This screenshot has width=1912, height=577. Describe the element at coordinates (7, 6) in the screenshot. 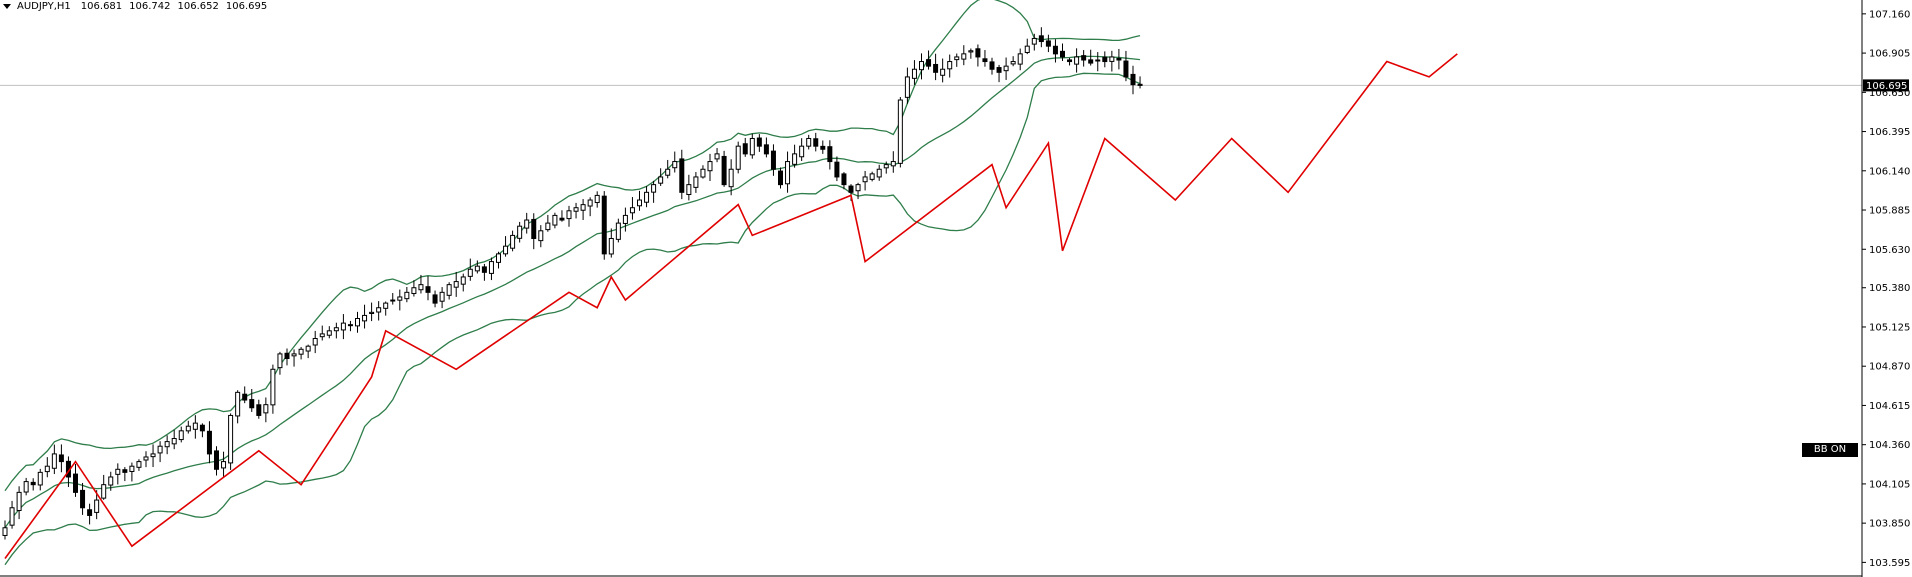

I see `collapse-triangle-icon` at that location.